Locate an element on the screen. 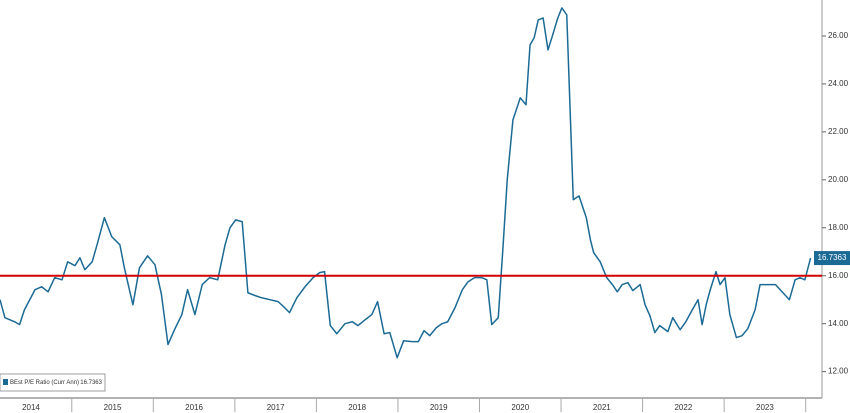 This screenshot has height=413, width=850. y-tick-label: 14.00 is located at coordinates (838, 323).